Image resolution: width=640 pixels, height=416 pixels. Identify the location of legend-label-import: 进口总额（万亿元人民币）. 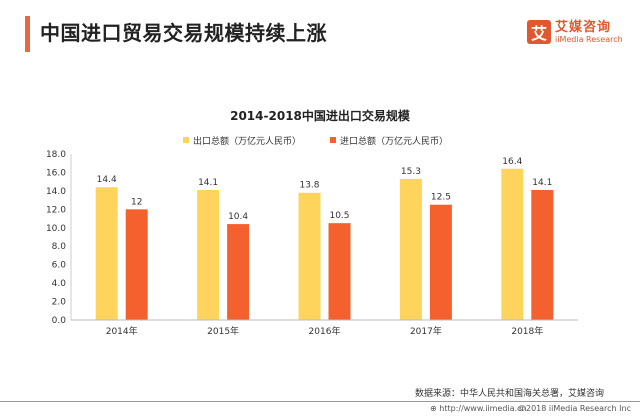
(394, 141).